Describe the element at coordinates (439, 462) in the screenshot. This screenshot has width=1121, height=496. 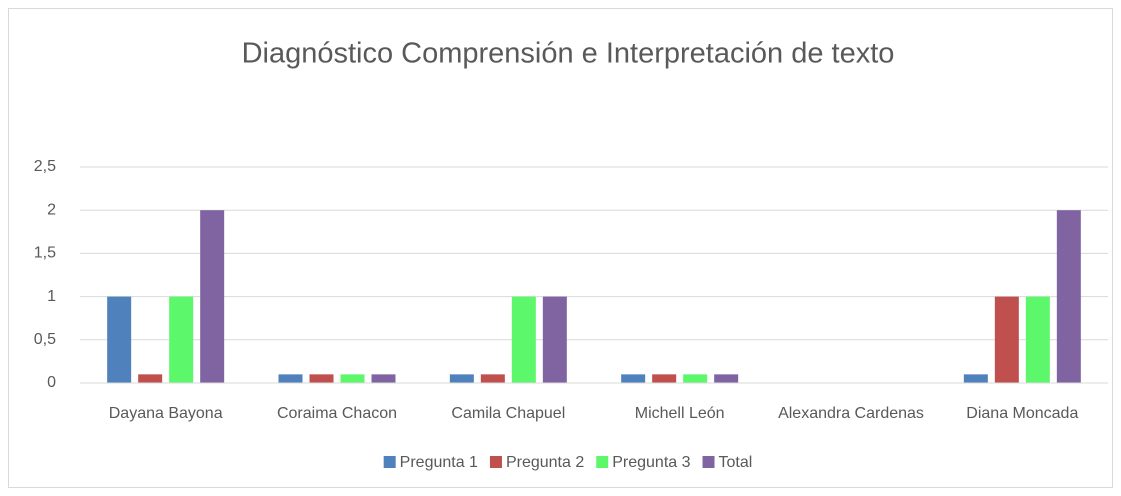
I see `legend-label: Pregunta 1` at that location.